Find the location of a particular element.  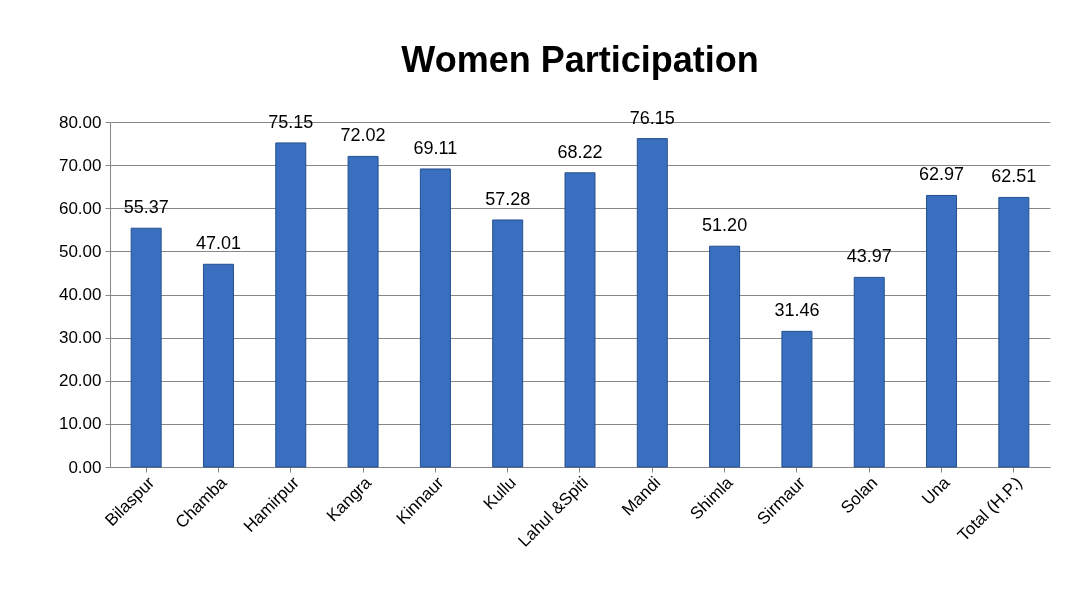

data-label: 55.37 is located at coordinates (146, 207).